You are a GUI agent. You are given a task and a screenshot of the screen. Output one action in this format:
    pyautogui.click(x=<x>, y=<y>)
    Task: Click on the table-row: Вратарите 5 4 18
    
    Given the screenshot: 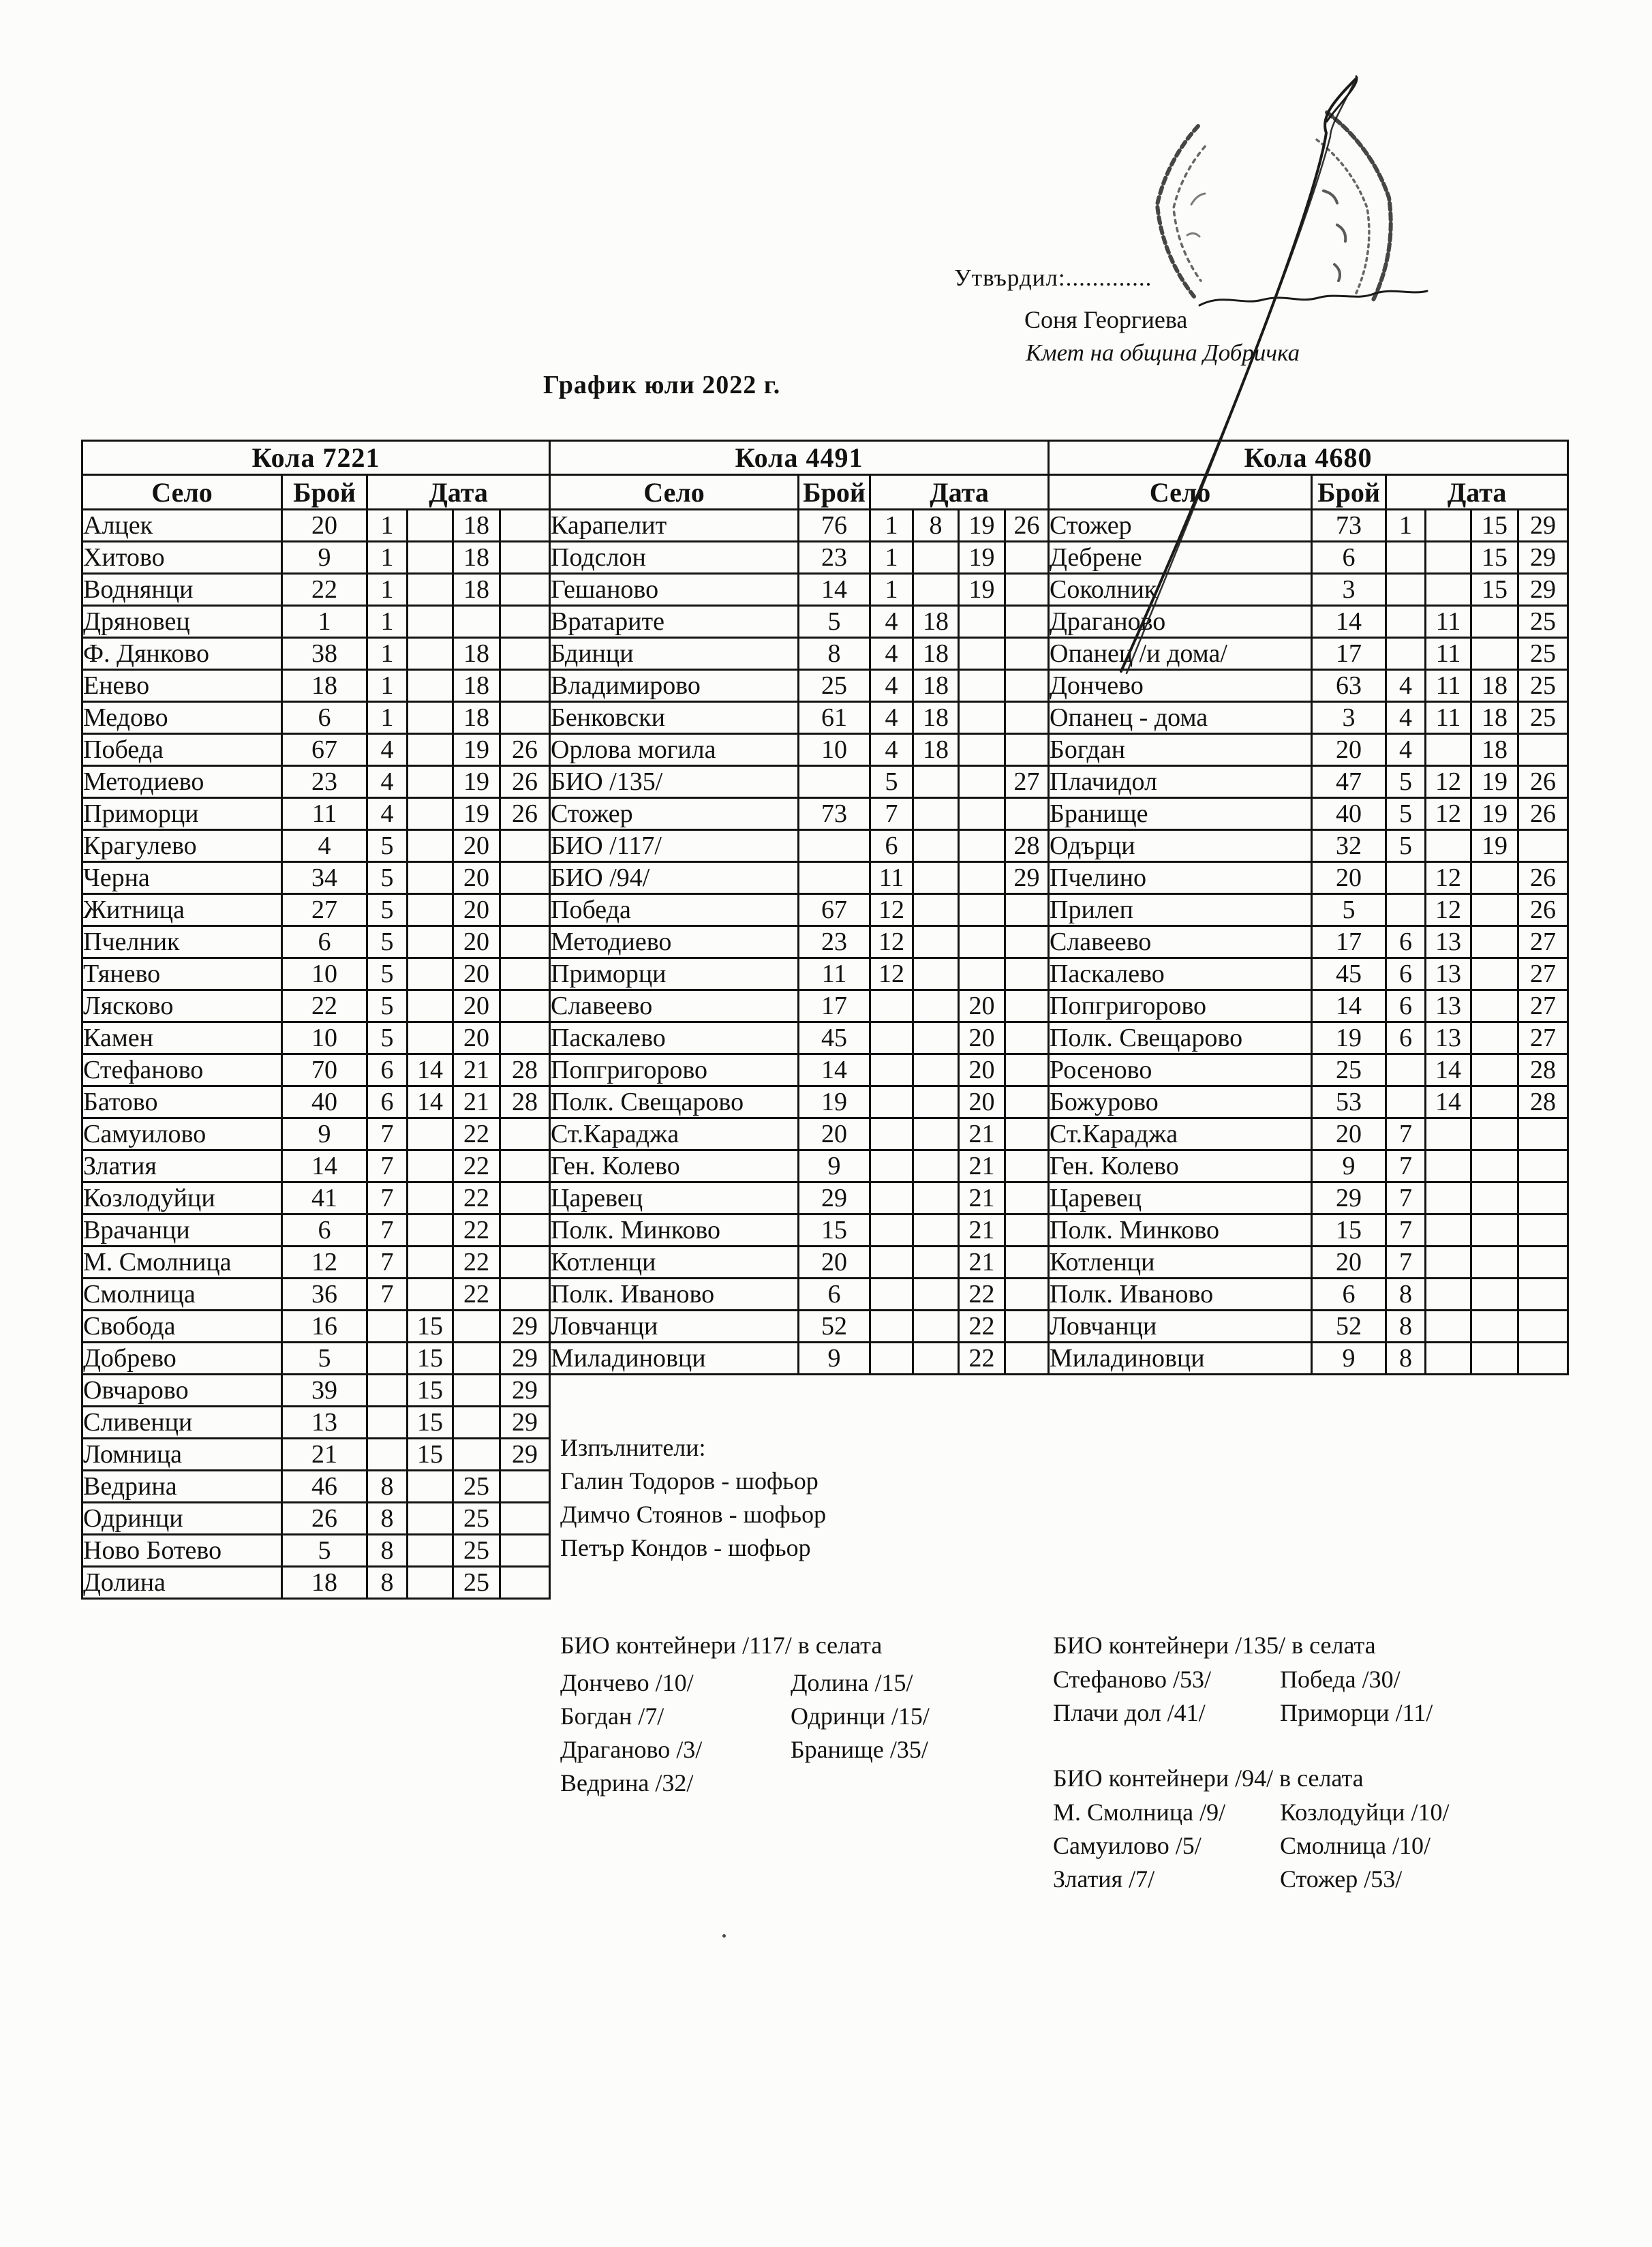 What is the action you would take?
    pyautogui.click(x=799, y=622)
    